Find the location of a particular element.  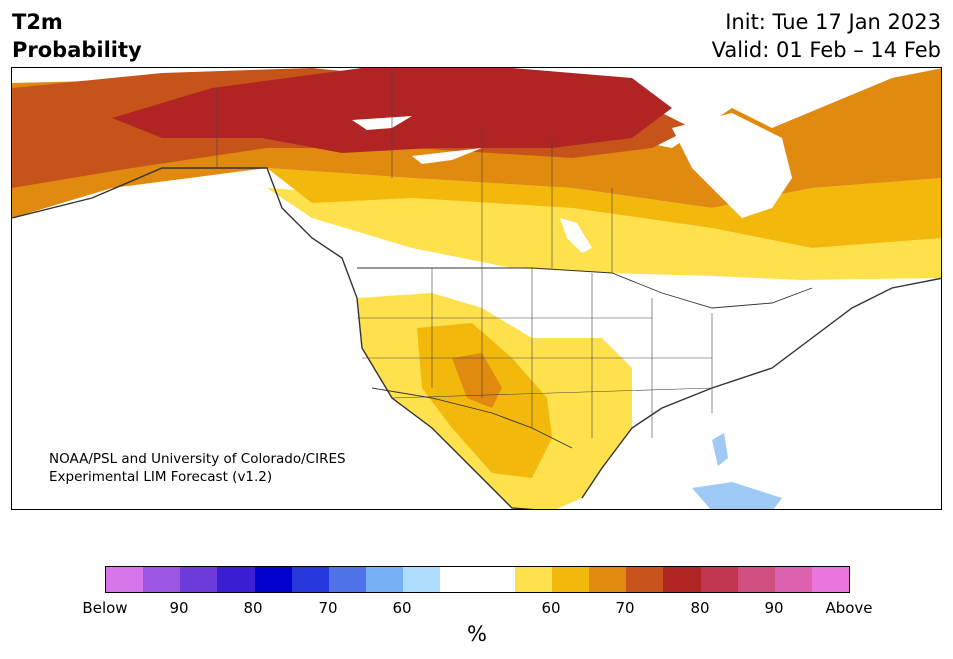

colorbar is located at coordinates (477, 579).